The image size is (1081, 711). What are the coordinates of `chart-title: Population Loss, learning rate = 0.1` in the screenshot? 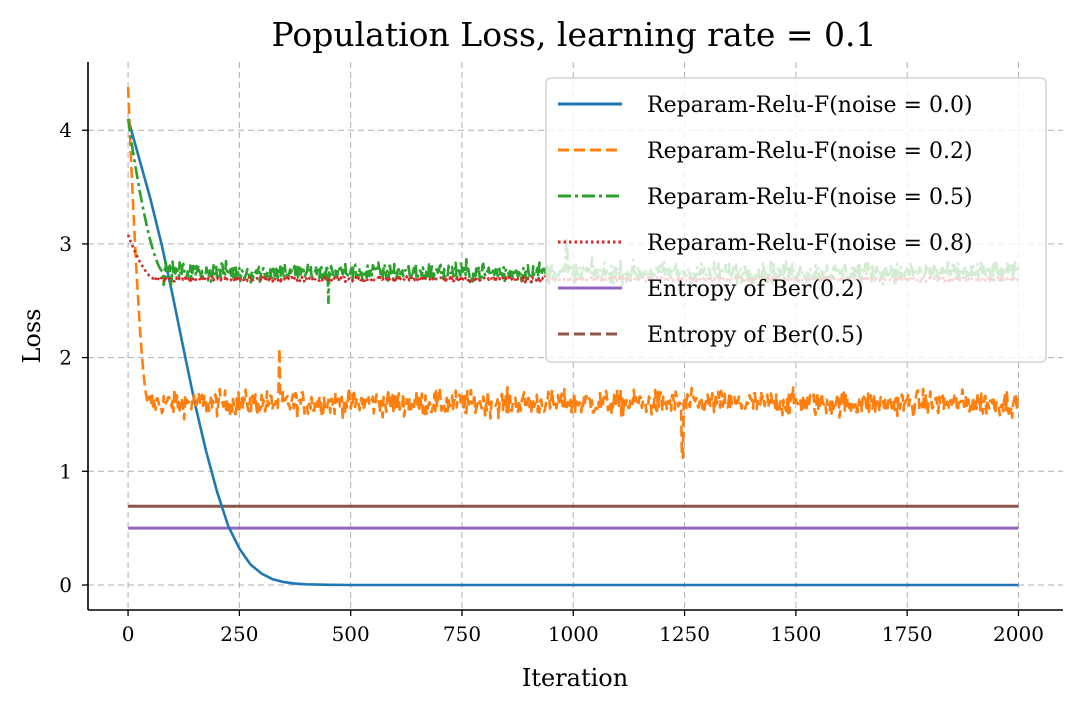 It's located at (574, 34).